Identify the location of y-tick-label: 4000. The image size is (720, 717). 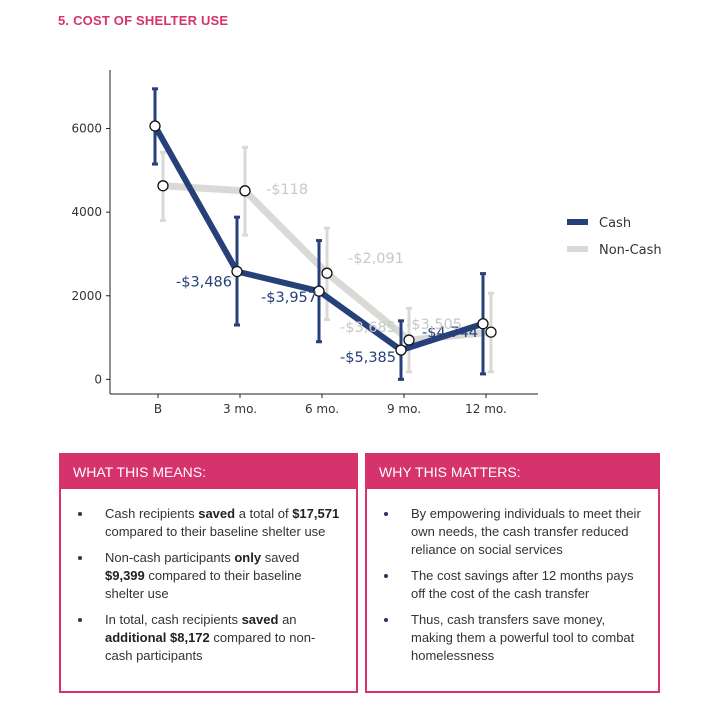
(86, 212).